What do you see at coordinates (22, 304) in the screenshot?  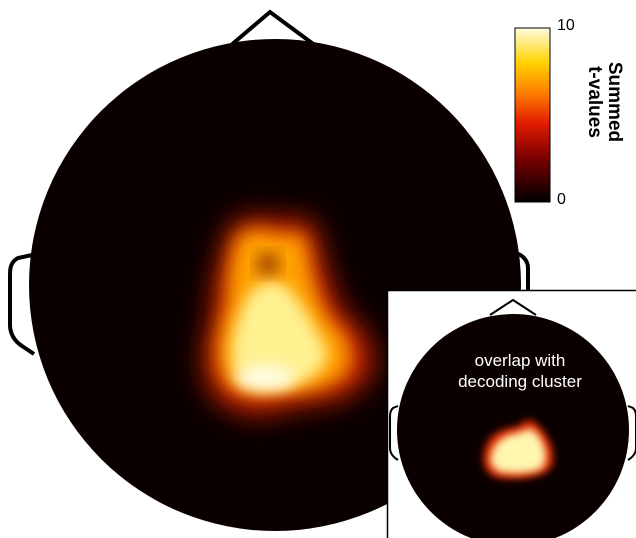 I see `left-ear-outline` at bounding box center [22, 304].